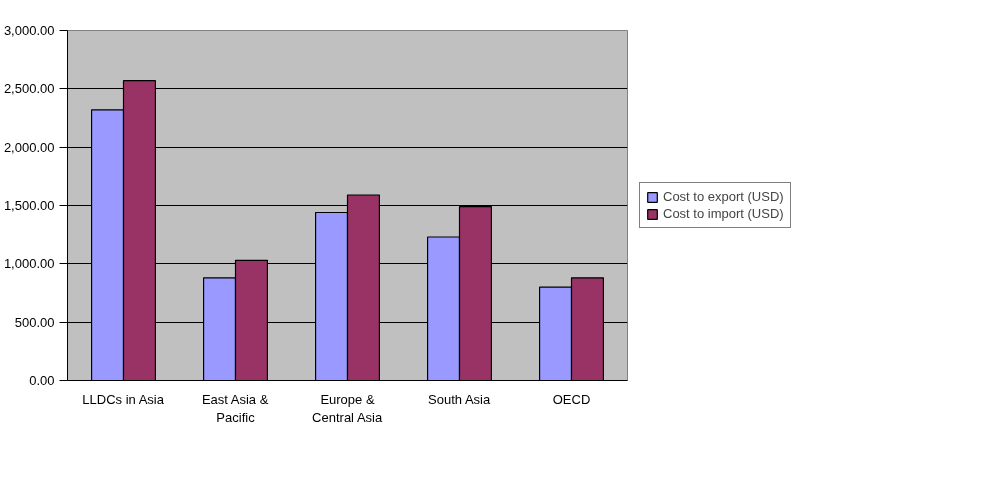 Image resolution: width=1006 pixels, height=486 pixels. Describe the element at coordinates (235, 408) in the screenshot. I see `x-tick-label: East Asia & Pacific` at that location.